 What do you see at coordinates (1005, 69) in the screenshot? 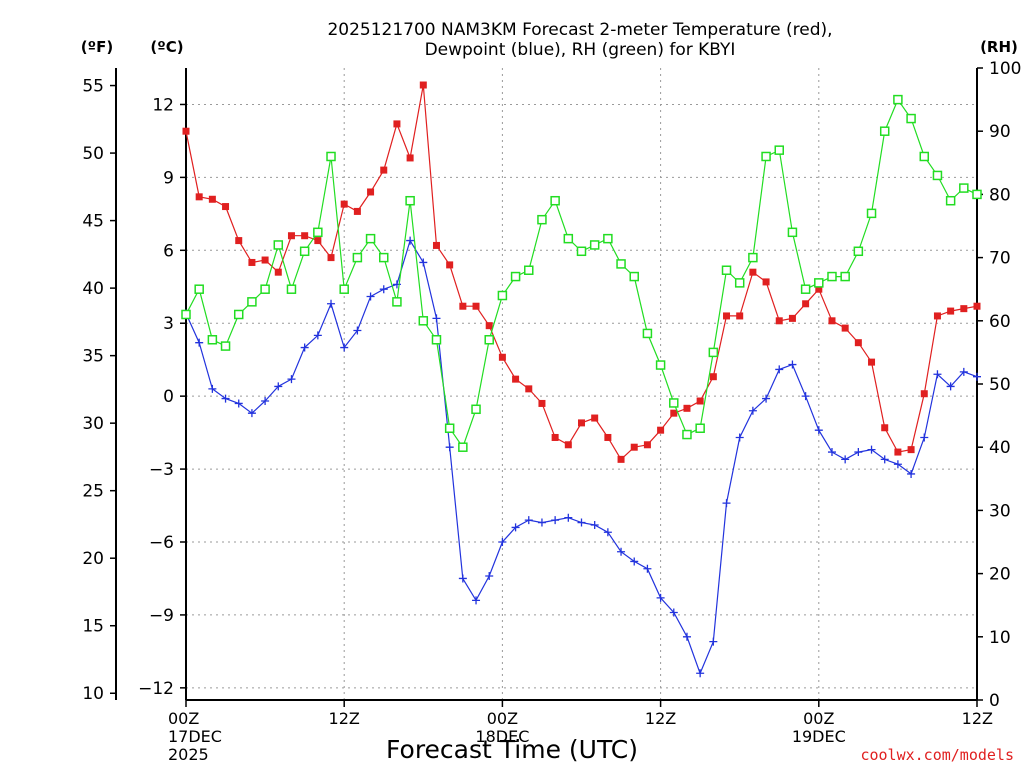
I see `rh-tick-label: 100` at bounding box center [1005, 69].